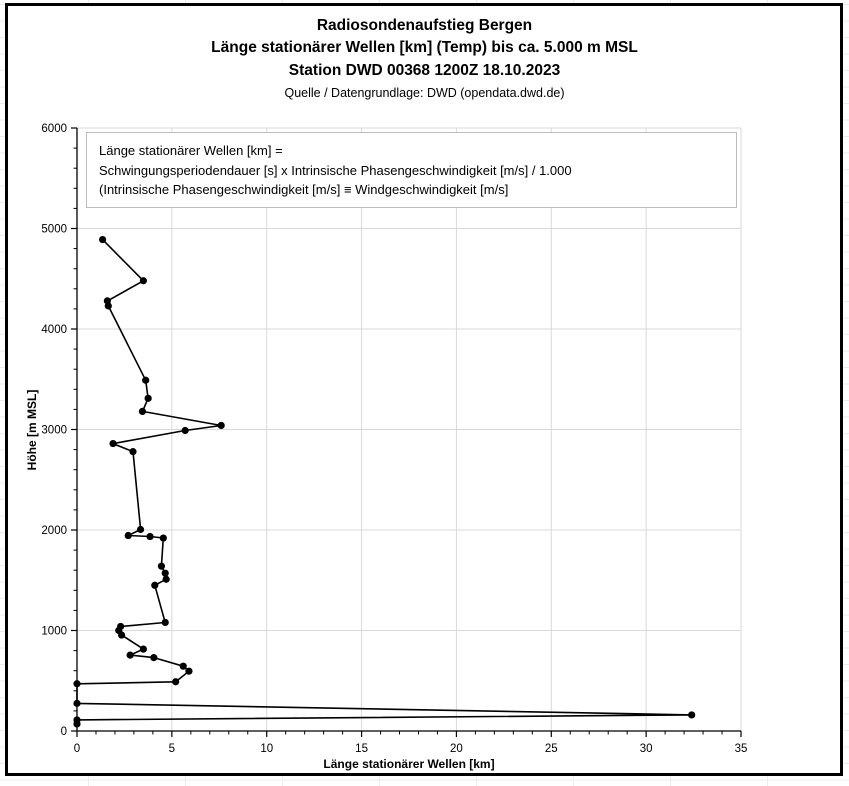 The height and width of the screenshot is (786, 849). What do you see at coordinates (32, 430) in the screenshot?
I see `y-axis-title: Höhe [m MSL]` at bounding box center [32, 430].